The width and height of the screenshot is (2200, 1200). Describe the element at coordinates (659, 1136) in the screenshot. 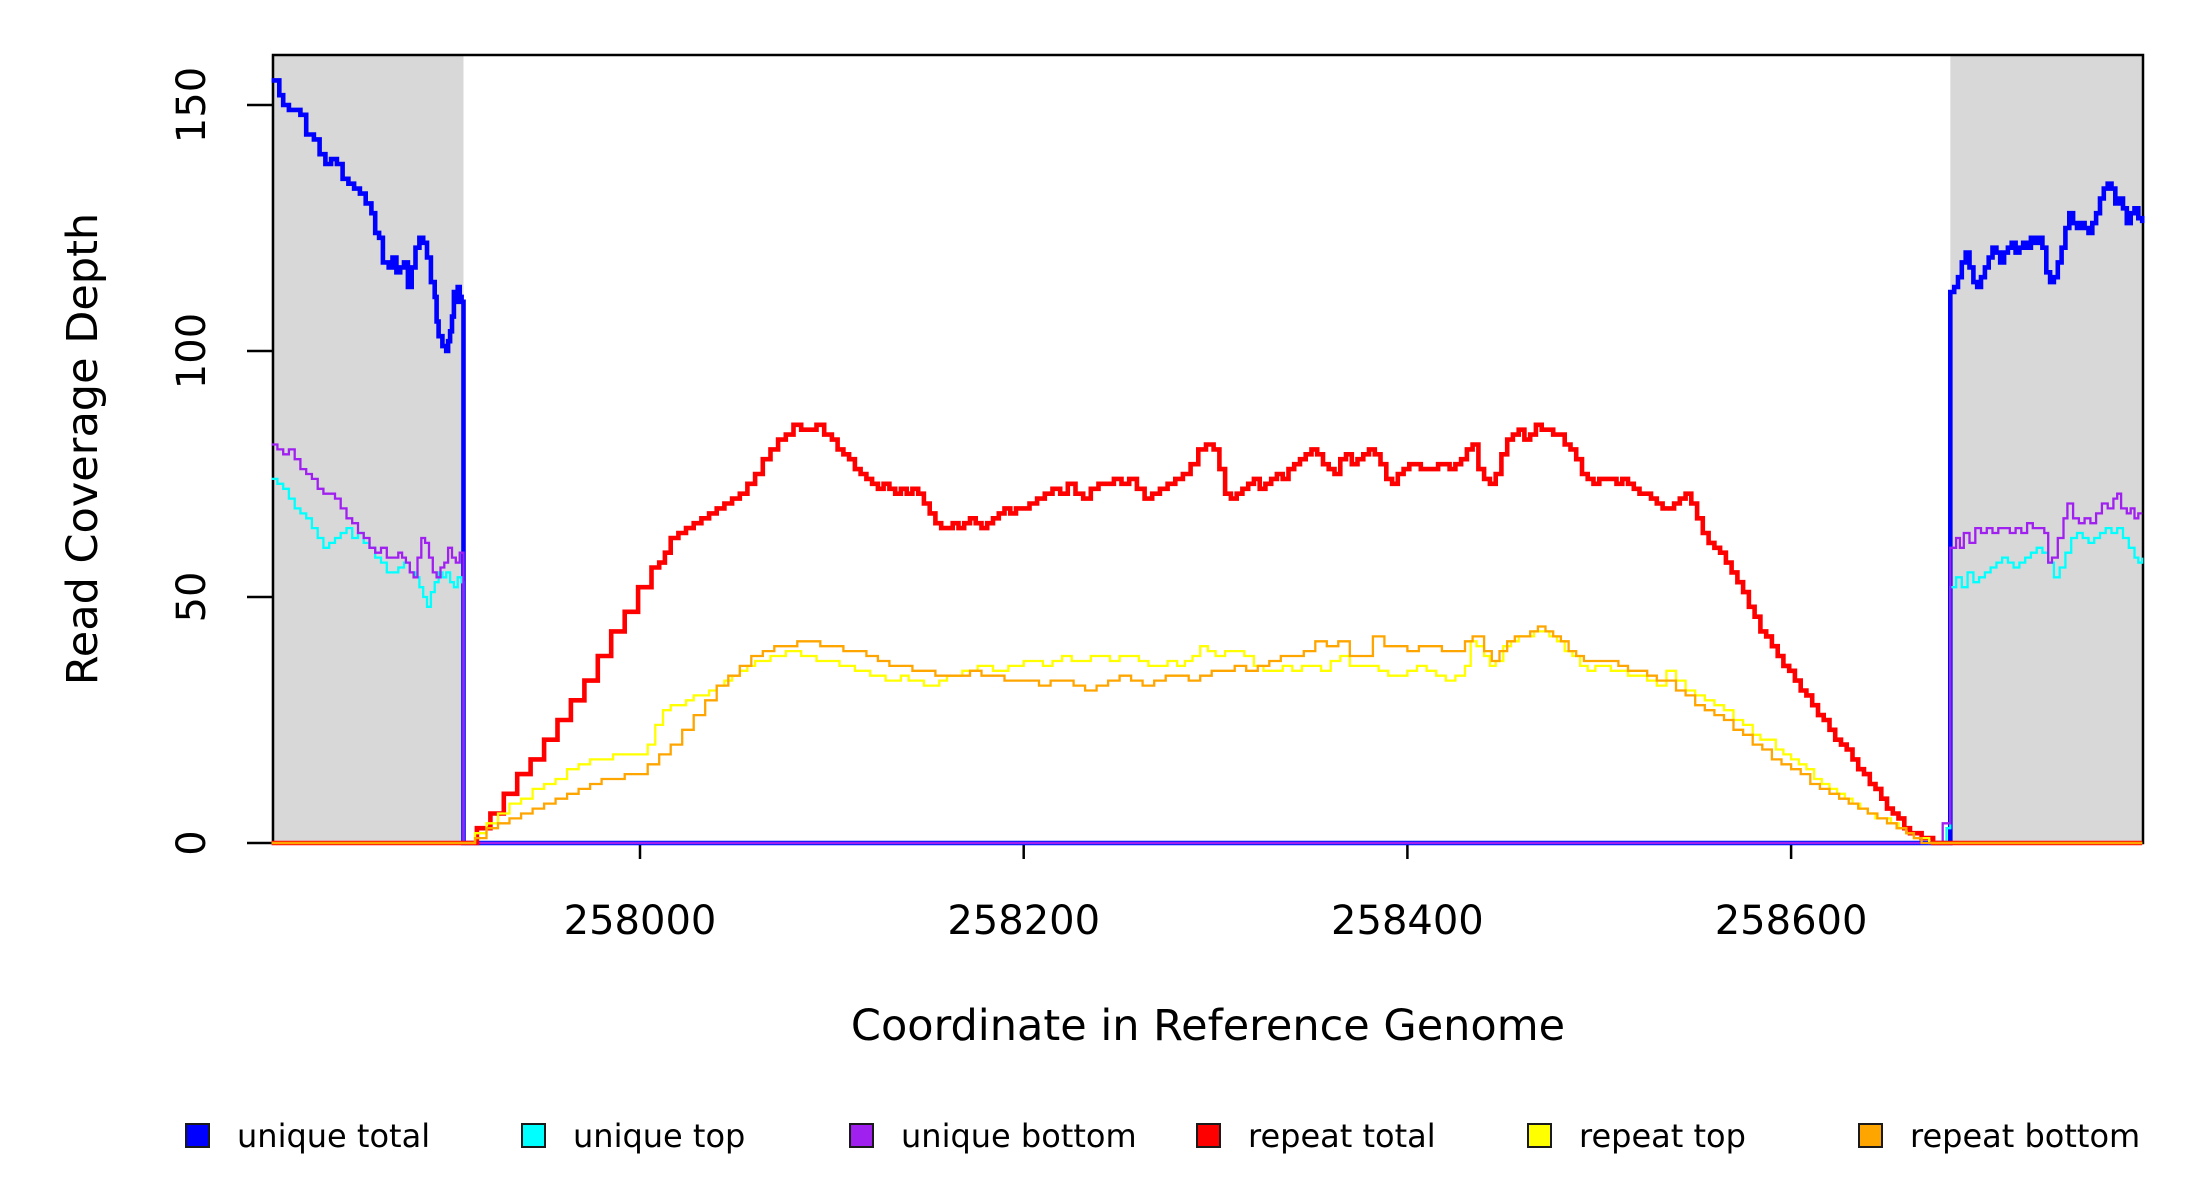

I see `legend-label-unique-top: unique top` at that location.